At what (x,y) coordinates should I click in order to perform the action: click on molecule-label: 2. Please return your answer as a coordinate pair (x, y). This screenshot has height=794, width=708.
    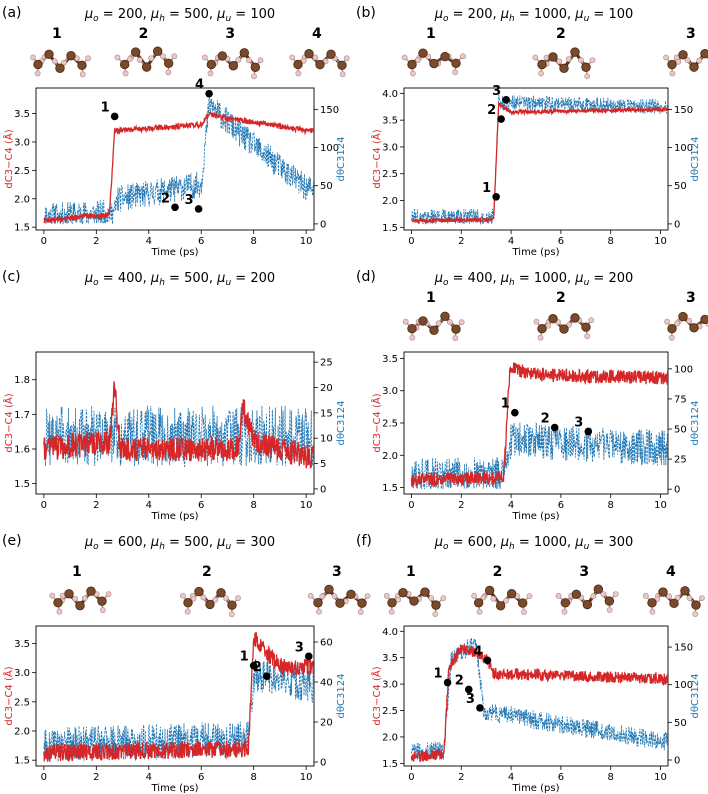
    Looking at the image, I should click on (561, 298).